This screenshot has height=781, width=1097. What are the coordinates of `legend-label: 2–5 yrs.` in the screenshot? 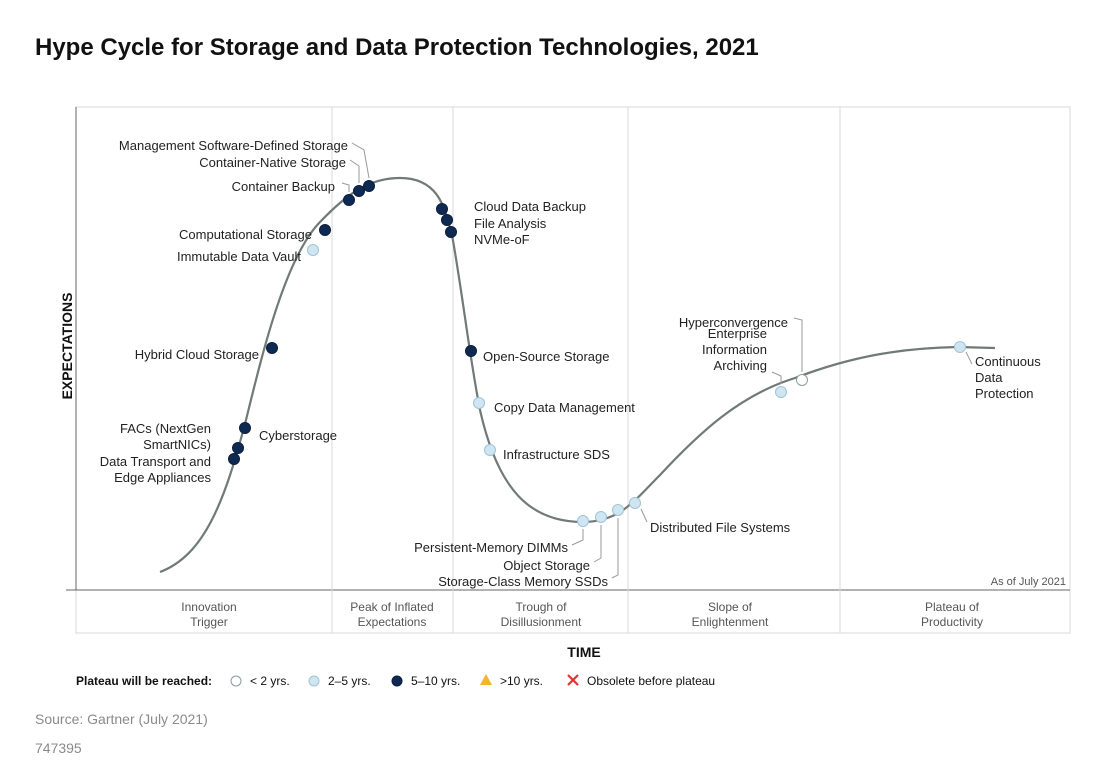 It's located at (349, 681).